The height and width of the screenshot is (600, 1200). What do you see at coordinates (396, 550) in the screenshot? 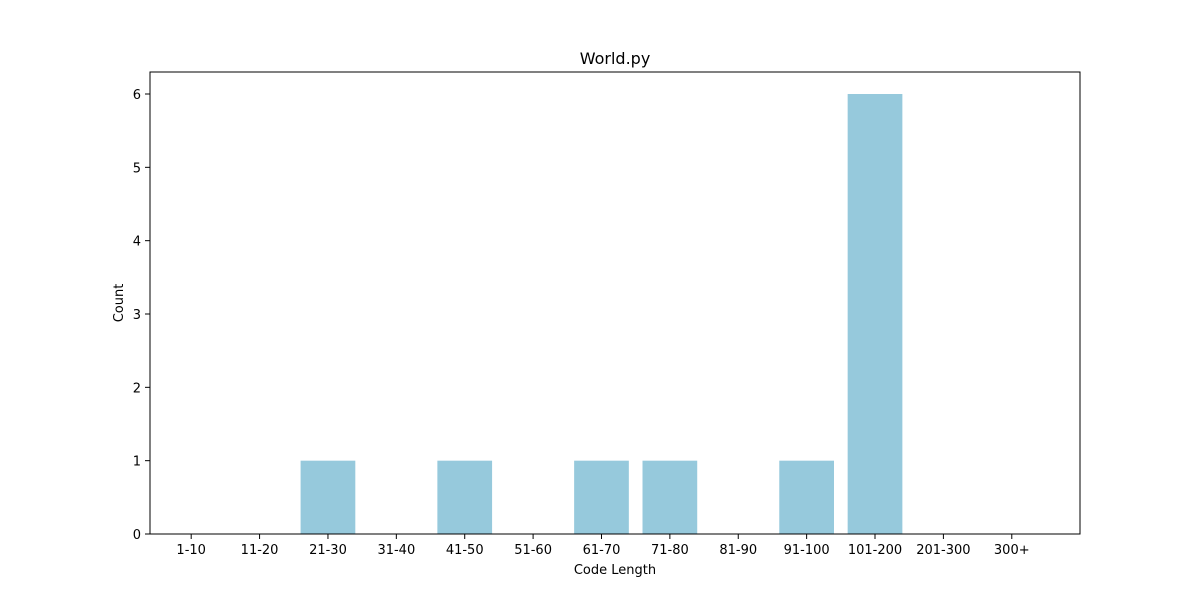
I see `x-tick-label: 31-40` at bounding box center [396, 550].